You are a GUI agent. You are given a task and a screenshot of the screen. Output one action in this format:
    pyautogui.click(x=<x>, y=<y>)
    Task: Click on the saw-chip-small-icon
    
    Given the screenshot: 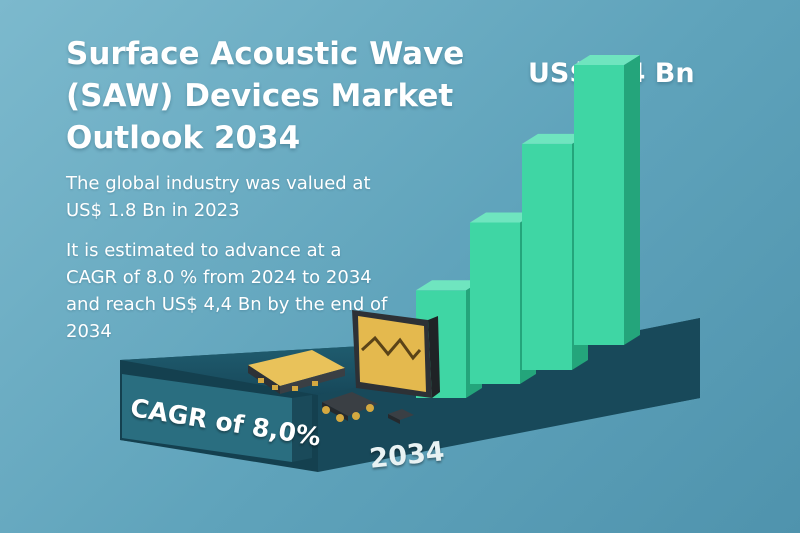 What is the action you would take?
    pyautogui.click(x=350, y=407)
    